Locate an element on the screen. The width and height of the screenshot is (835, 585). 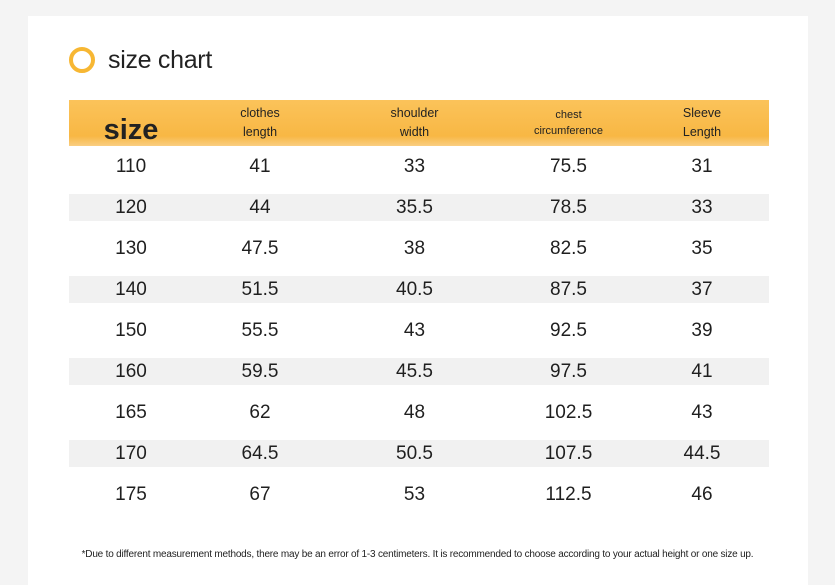
cell-chest-circumference: 82.5 is located at coordinates (568, 248).